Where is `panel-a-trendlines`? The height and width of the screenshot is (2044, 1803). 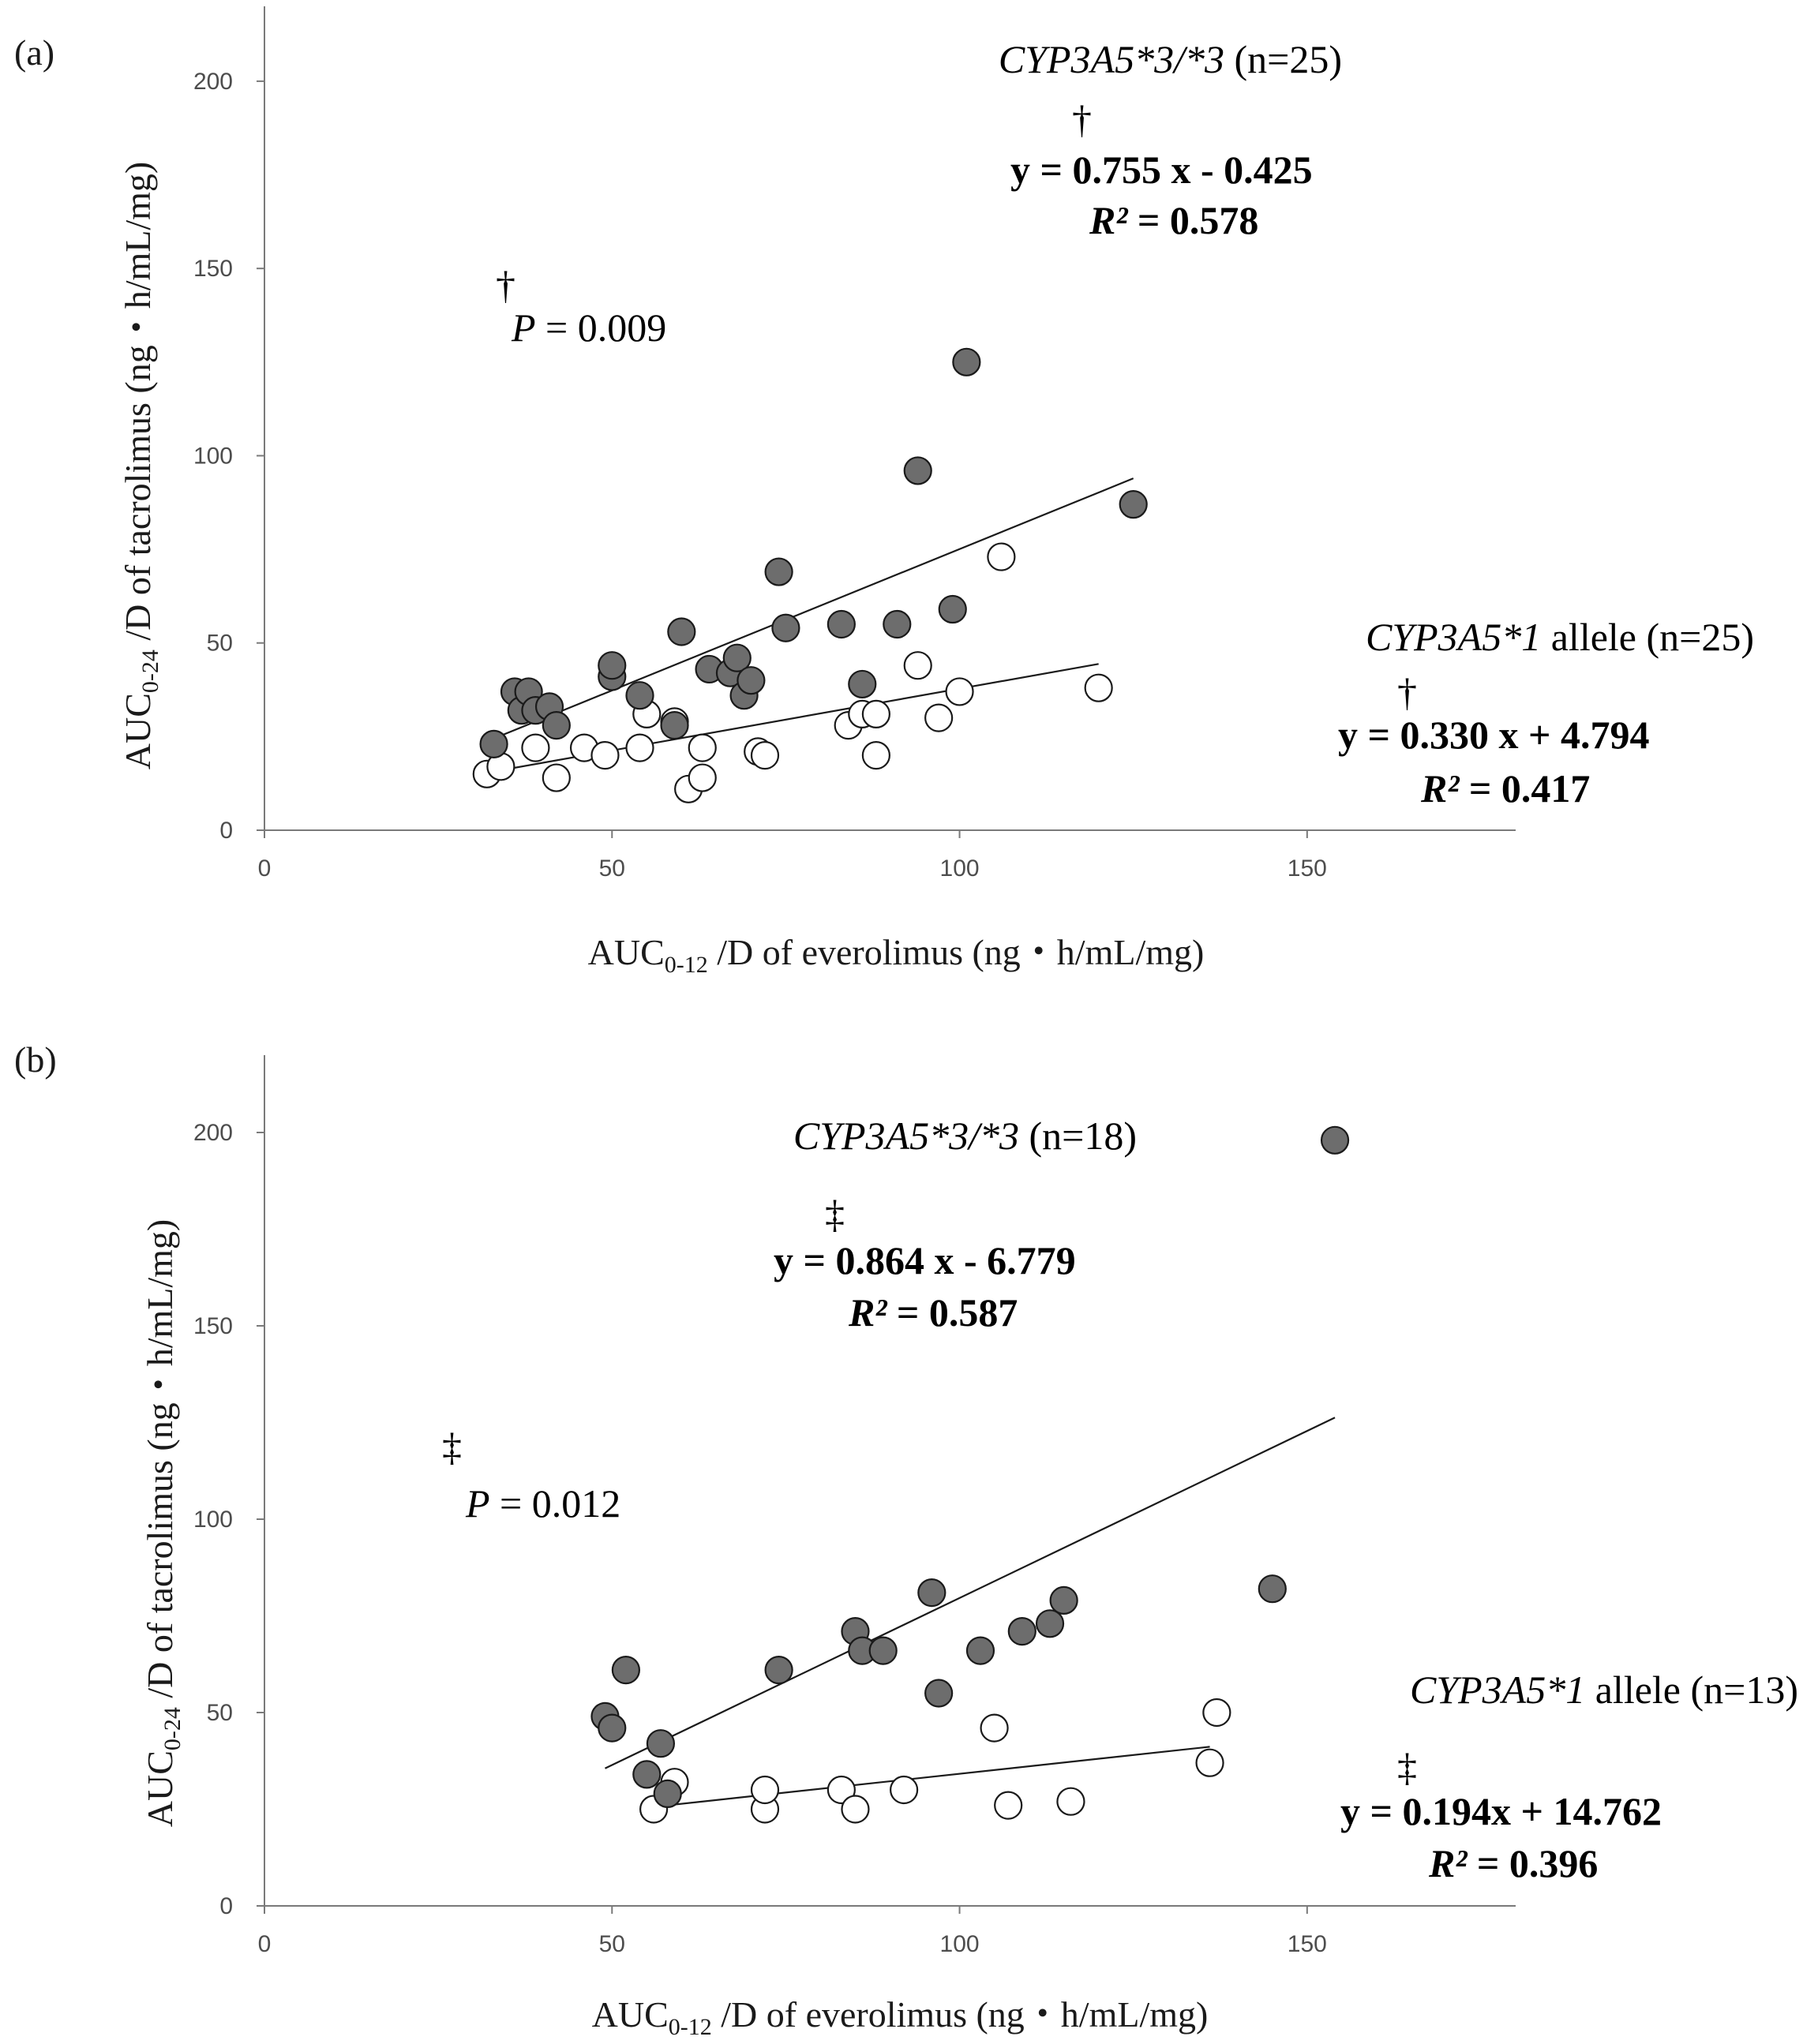
panel-a-trendlines is located at coordinates (813, 625).